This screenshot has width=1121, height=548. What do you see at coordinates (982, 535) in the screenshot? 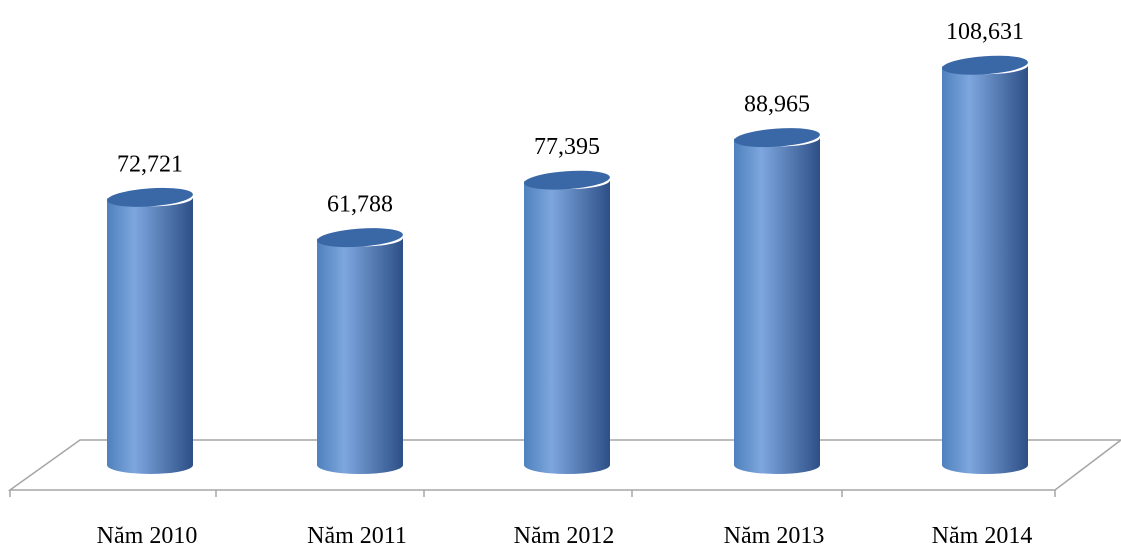
I see `x-tick-label: Năm 2014` at bounding box center [982, 535].